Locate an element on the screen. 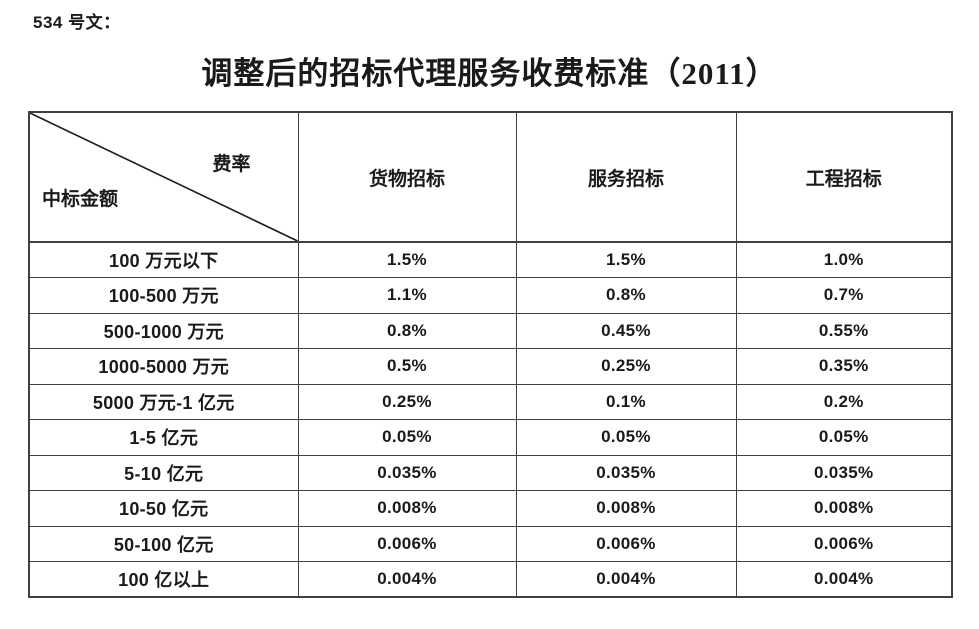 The height and width of the screenshot is (629, 979). row-amount-label: 5-10 亿元 is located at coordinates (163, 472).